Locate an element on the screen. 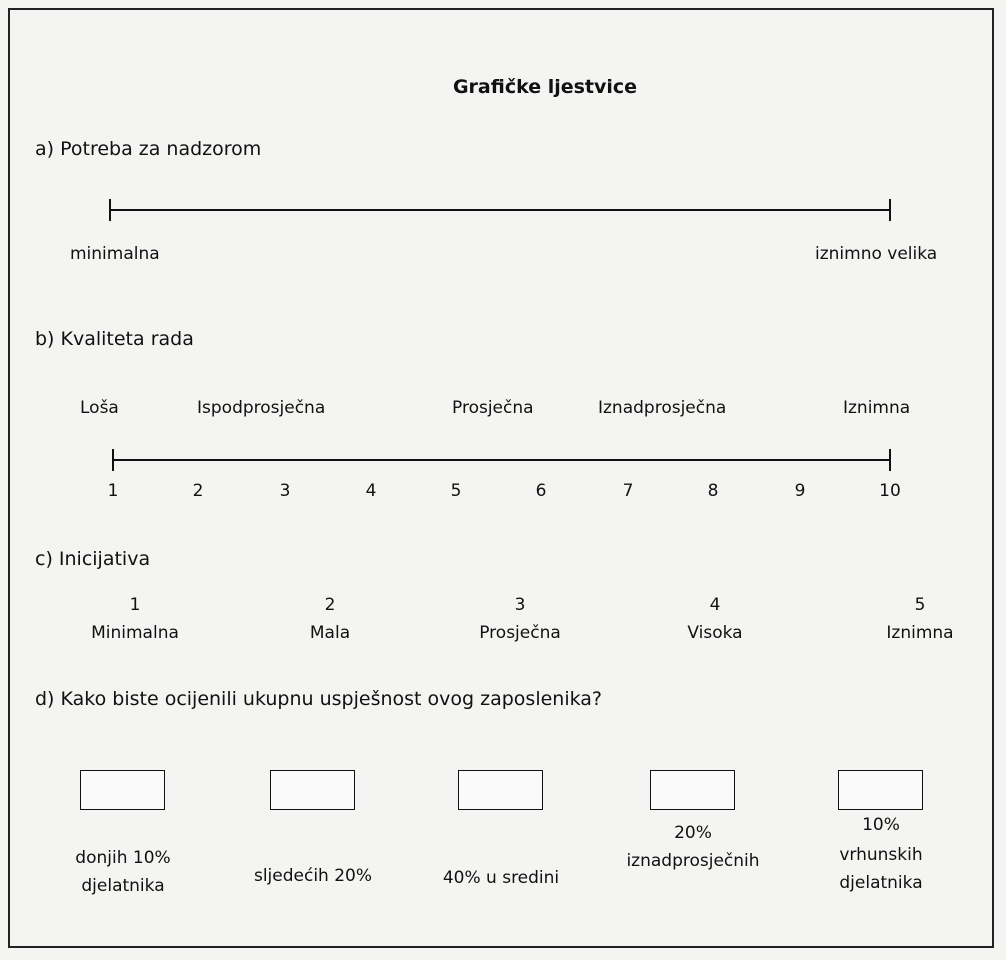 The width and height of the screenshot is (1006, 960). item-number: 2 is located at coordinates (330, 605).